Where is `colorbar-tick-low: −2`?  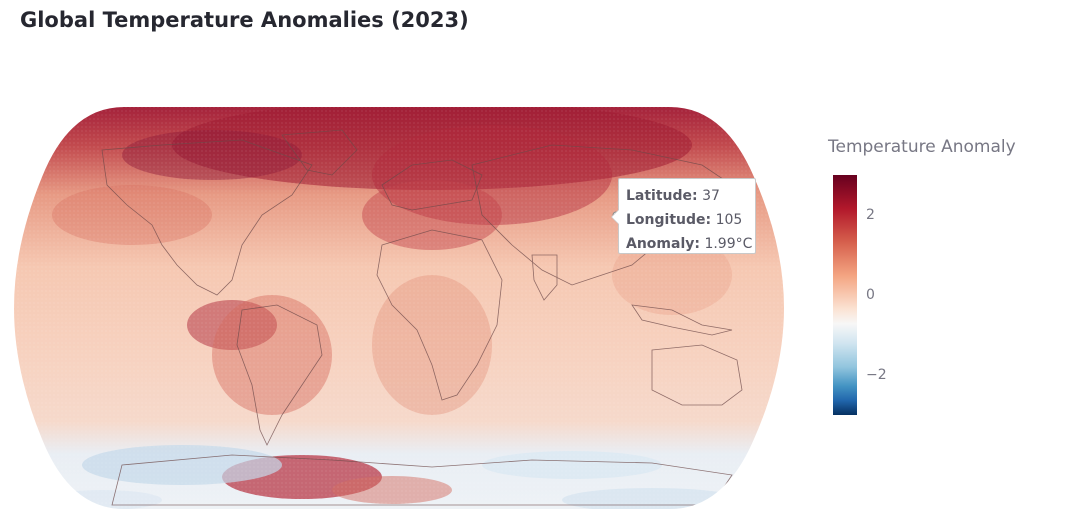
colorbar-tick-low: −2 is located at coordinates (876, 375).